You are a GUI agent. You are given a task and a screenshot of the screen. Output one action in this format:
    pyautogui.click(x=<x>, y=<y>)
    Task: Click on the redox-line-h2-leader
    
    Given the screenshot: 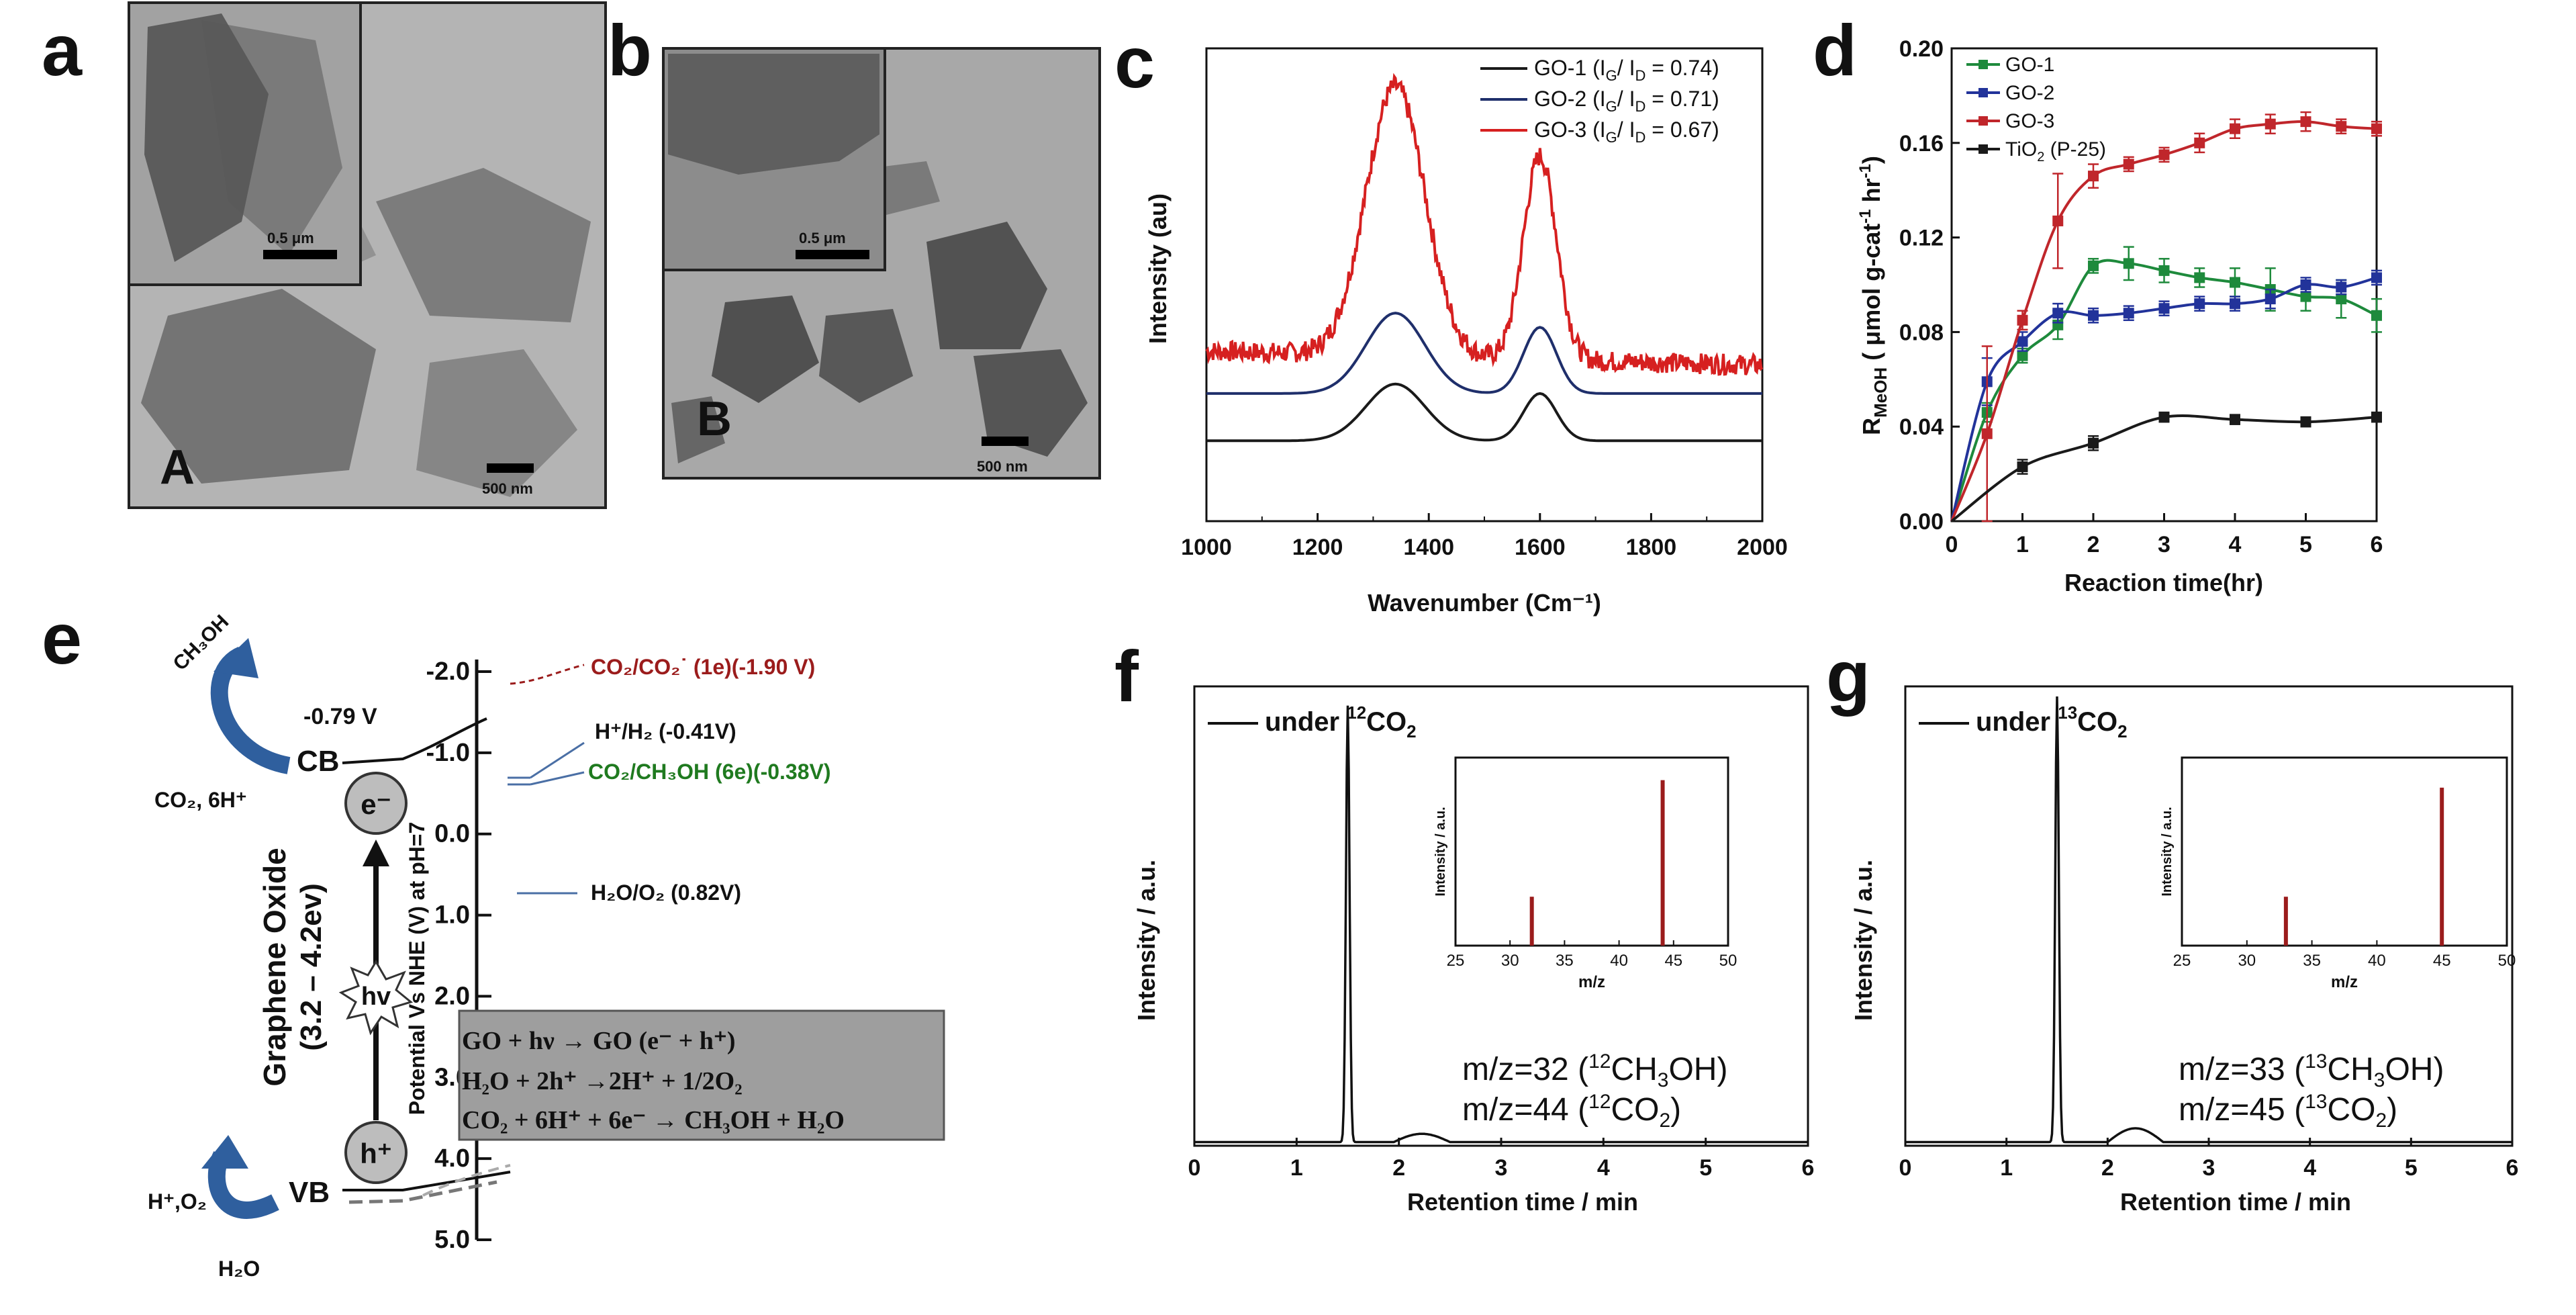 What is the action you would take?
    pyautogui.click(x=557, y=760)
    